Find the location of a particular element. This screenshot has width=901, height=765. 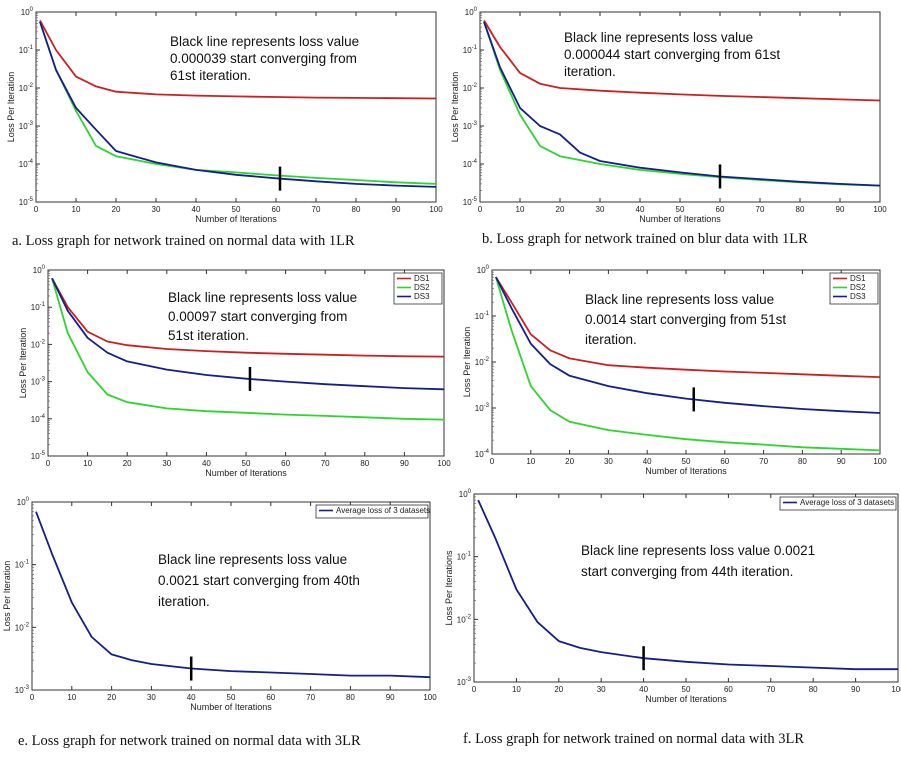

y-tick-label: 10⁻⁴ is located at coordinates (470, 164).